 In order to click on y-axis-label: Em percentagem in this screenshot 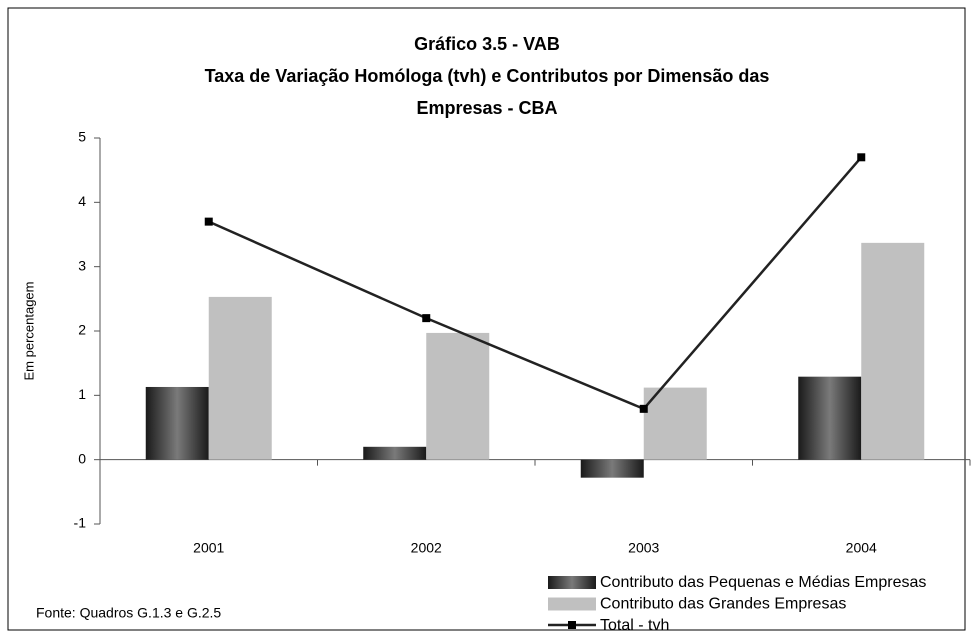, I will do `click(28, 331)`.